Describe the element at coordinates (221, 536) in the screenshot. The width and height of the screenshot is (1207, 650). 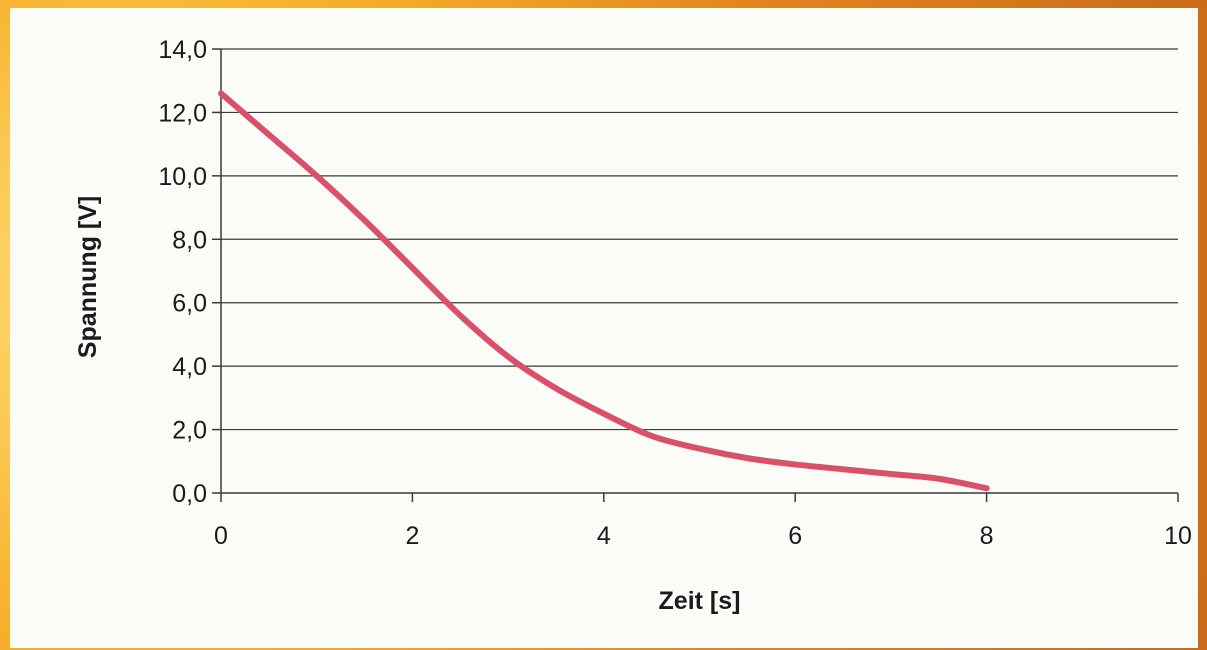
I see `x-tick-label: 0` at that location.